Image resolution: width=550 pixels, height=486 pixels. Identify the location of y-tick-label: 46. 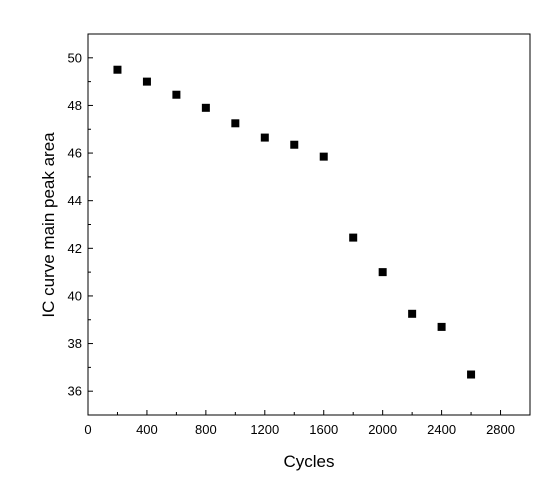
(75, 153).